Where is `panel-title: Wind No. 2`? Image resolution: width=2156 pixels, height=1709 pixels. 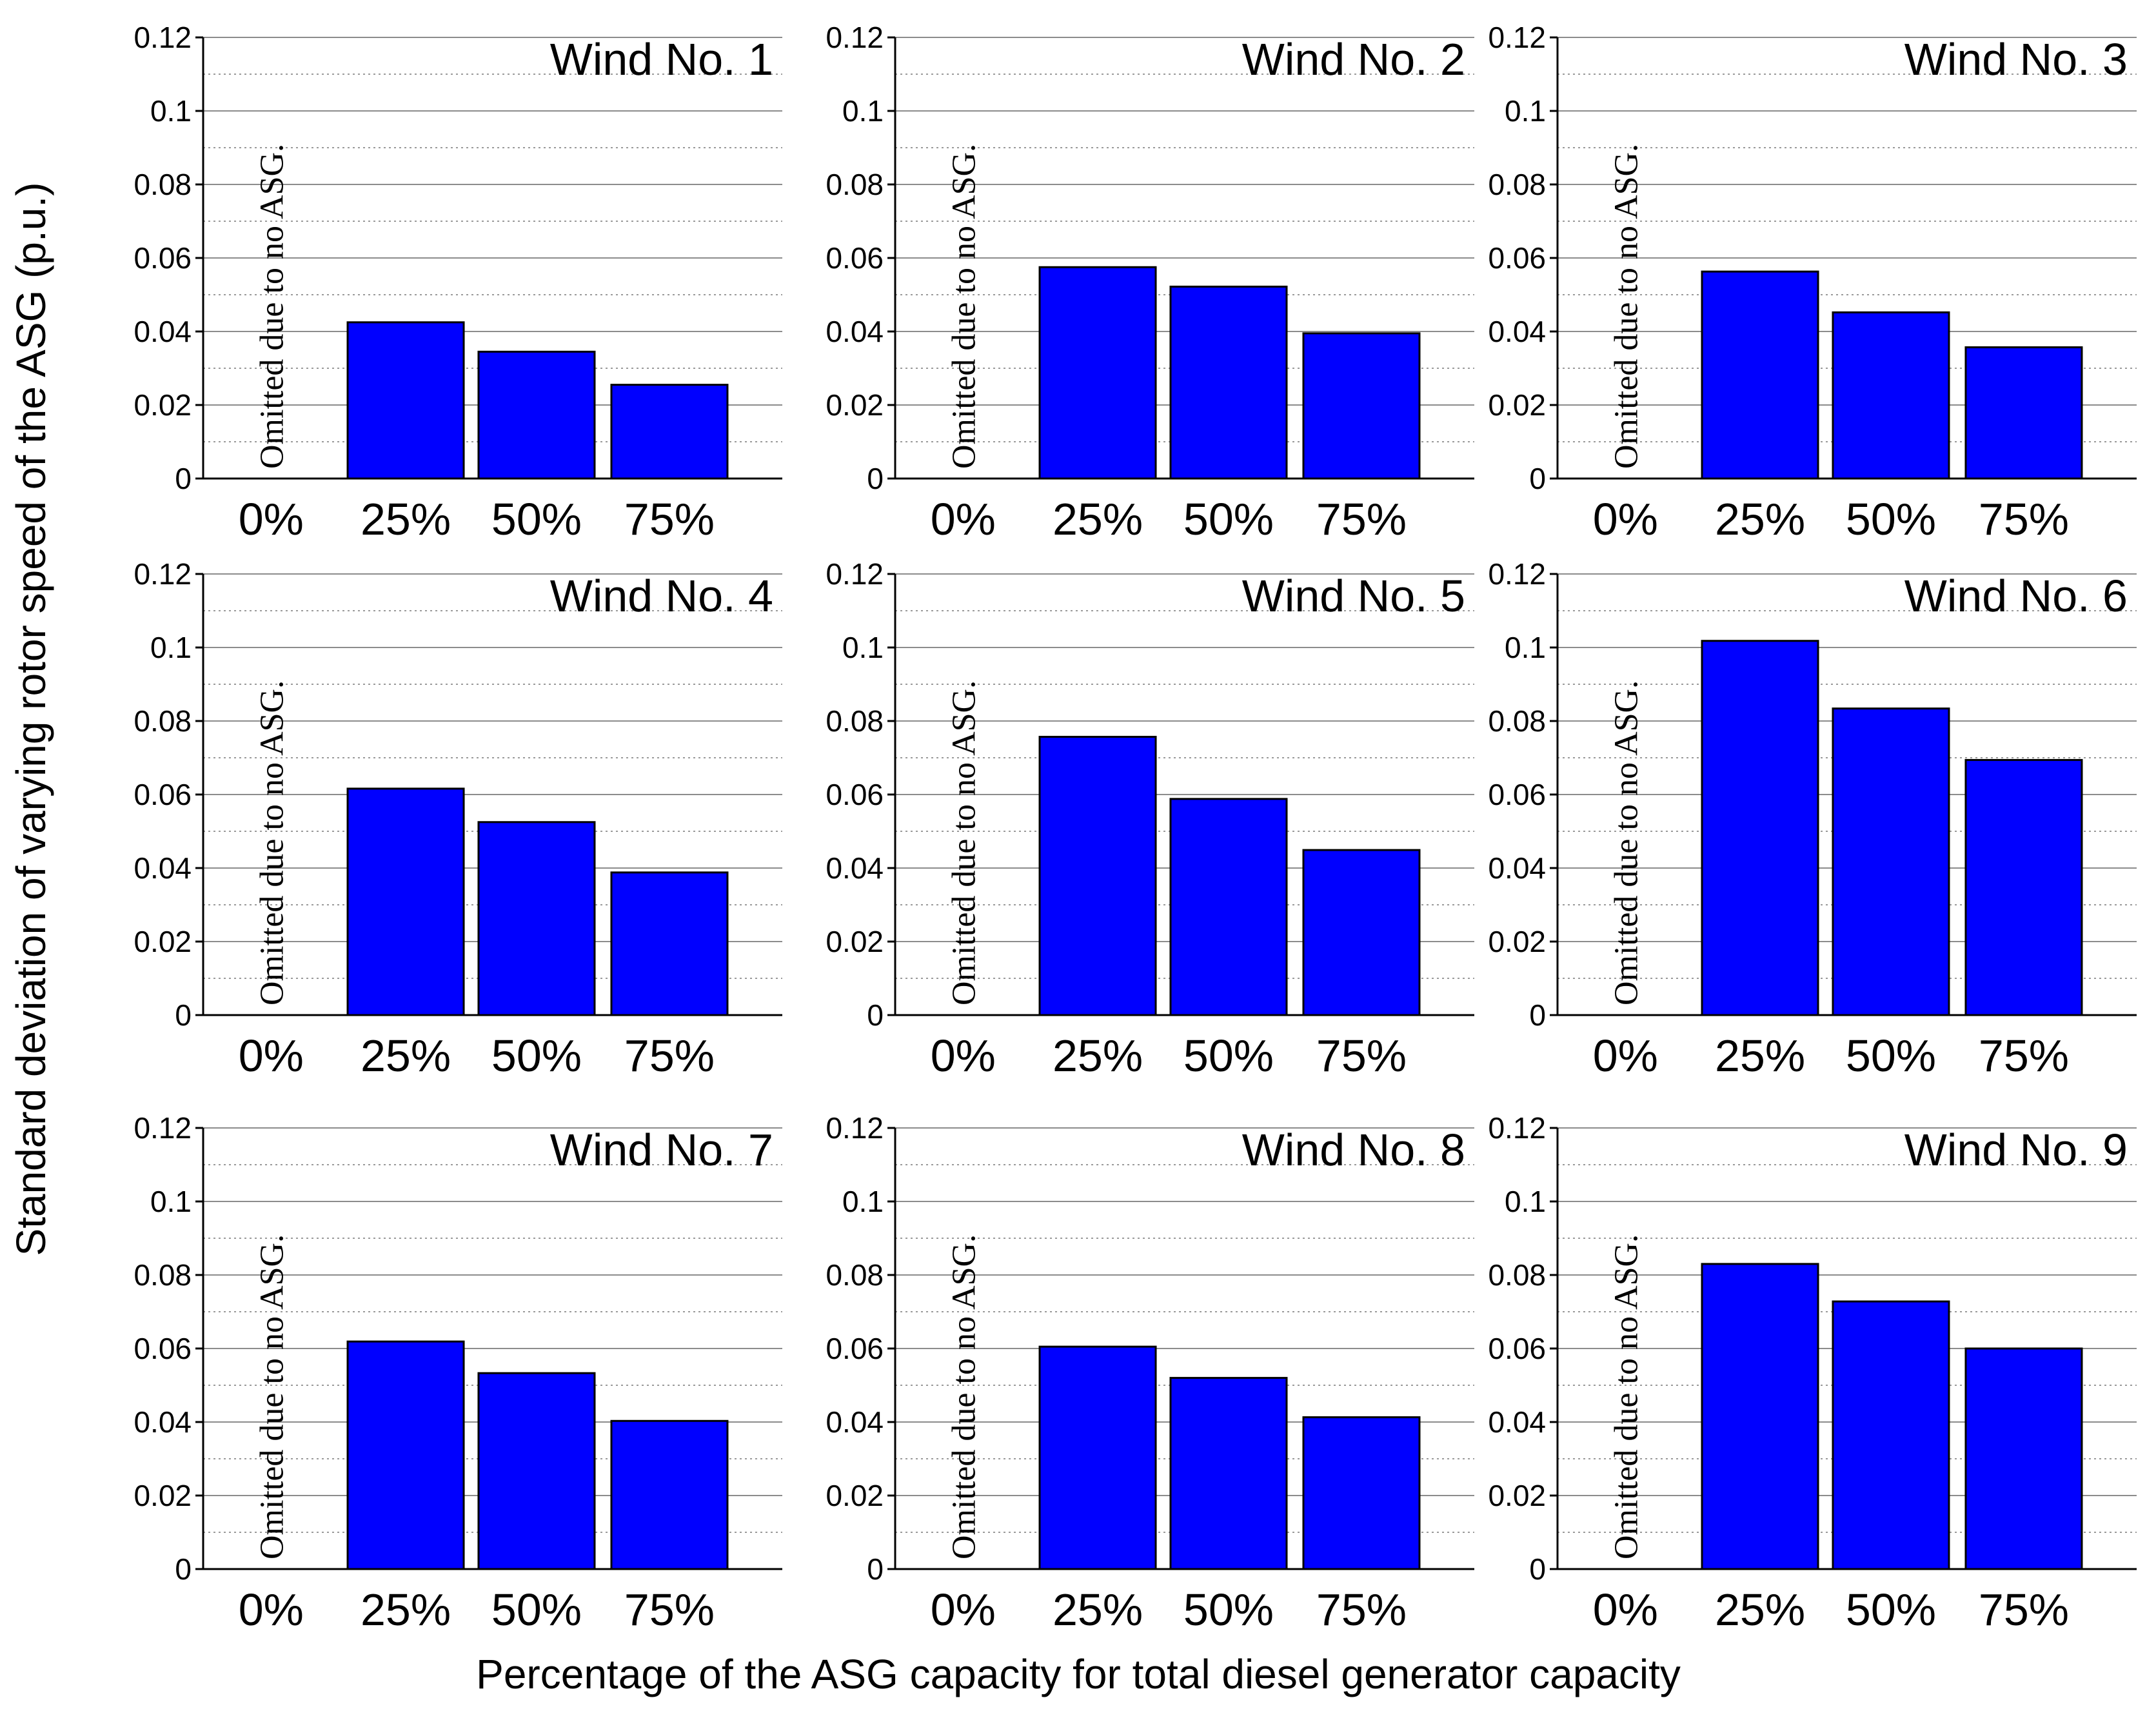
panel-title: Wind No. 2 is located at coordinates (1353, 59).